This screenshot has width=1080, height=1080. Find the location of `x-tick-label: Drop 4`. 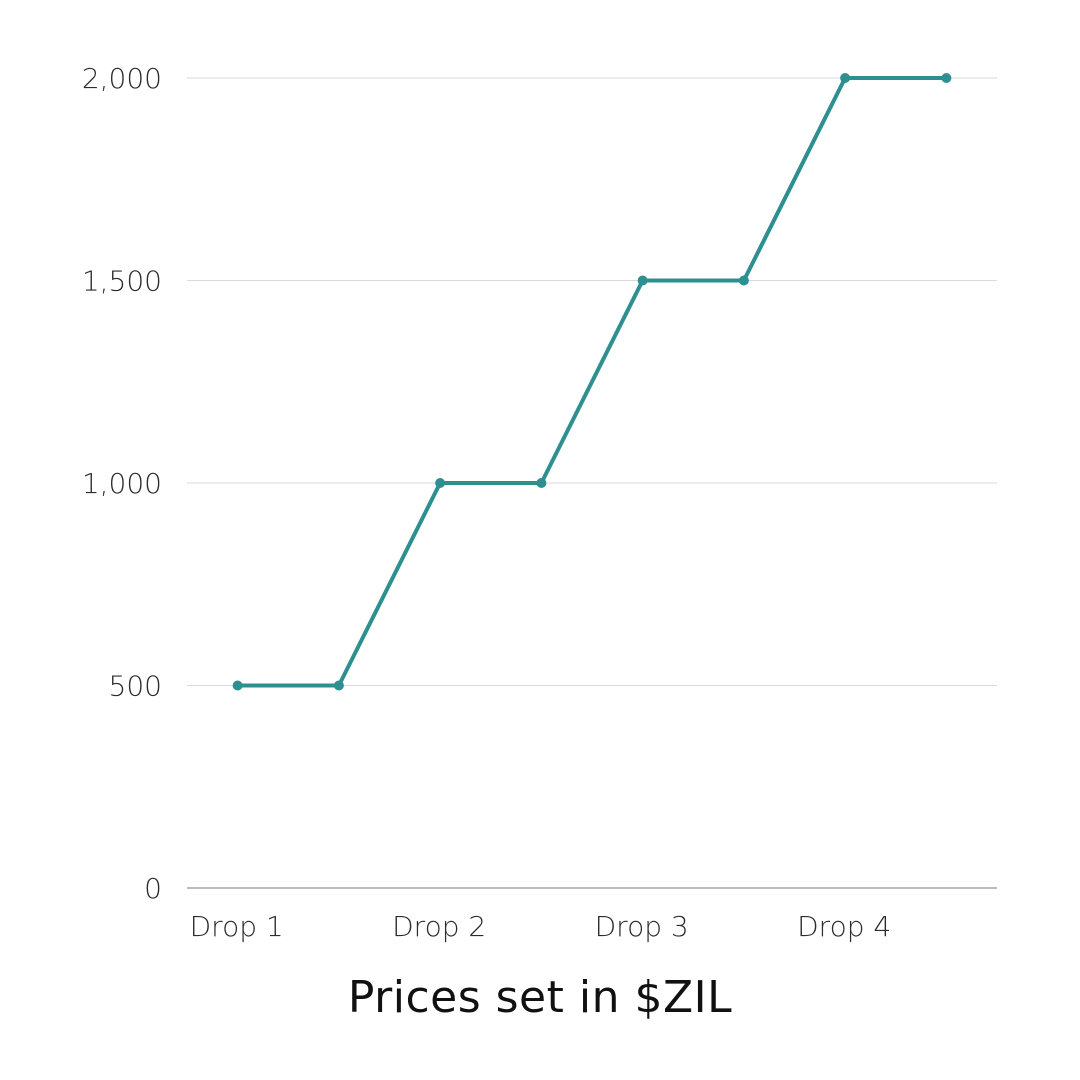

x-tick-label: Drop 4 is located at coordinates (844, 926).